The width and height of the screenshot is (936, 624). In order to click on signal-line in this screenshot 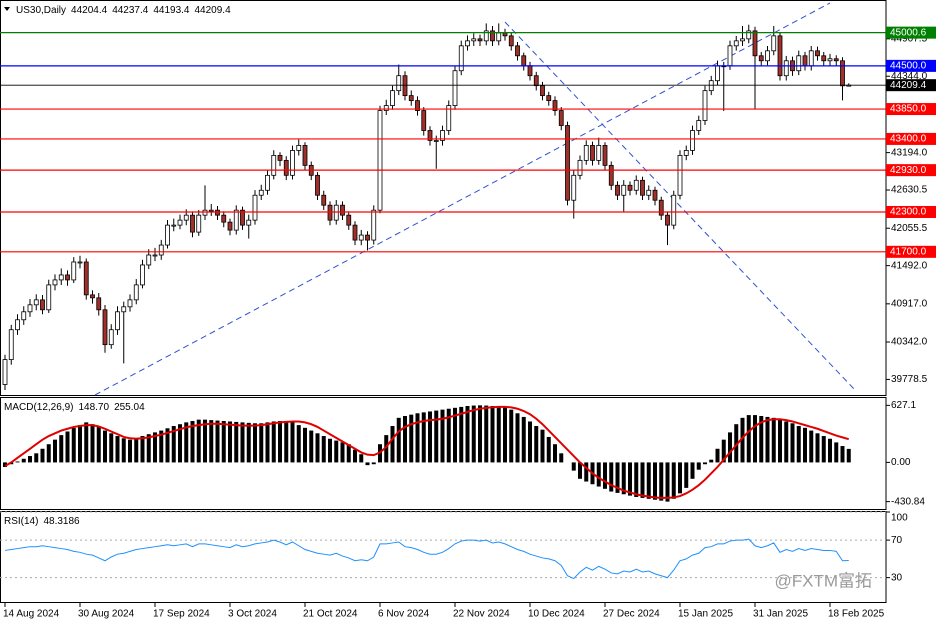, I will do `click(427, 452)`.